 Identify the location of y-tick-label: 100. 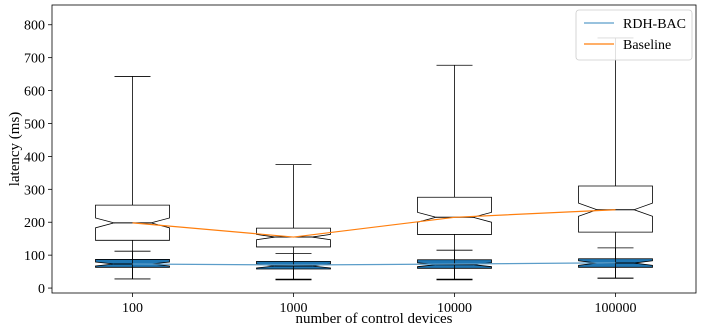
(34, 256).